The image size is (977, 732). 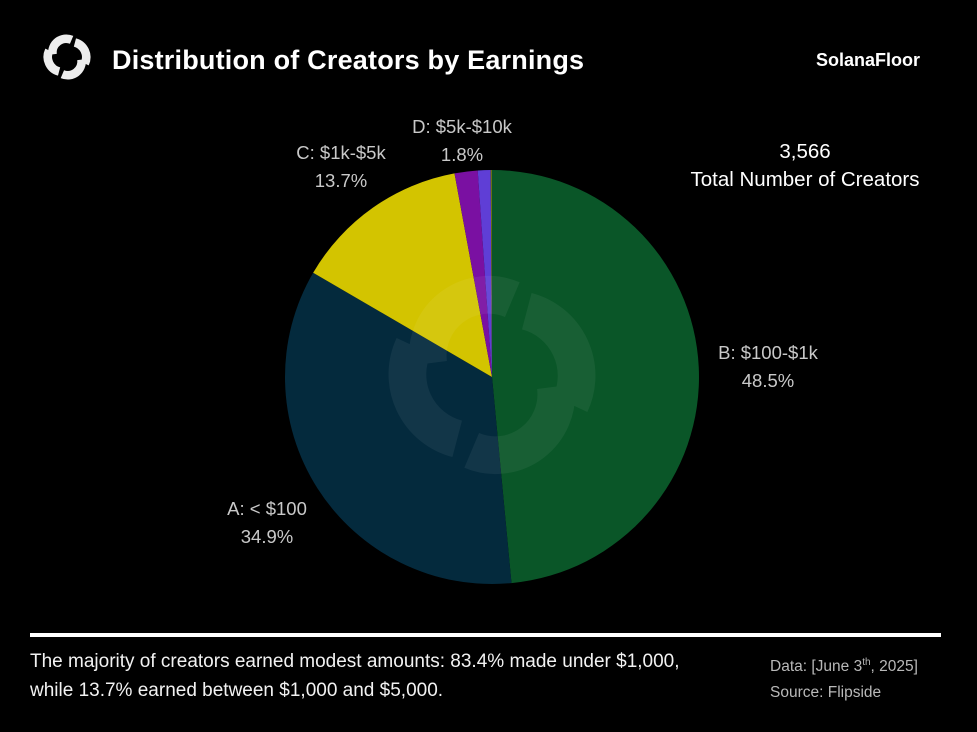 What do you see at coordinates (267, 523) in the screenshot?
I see `slice-label-a: A: < $100 34.9%` at bounding box center [267, 523].